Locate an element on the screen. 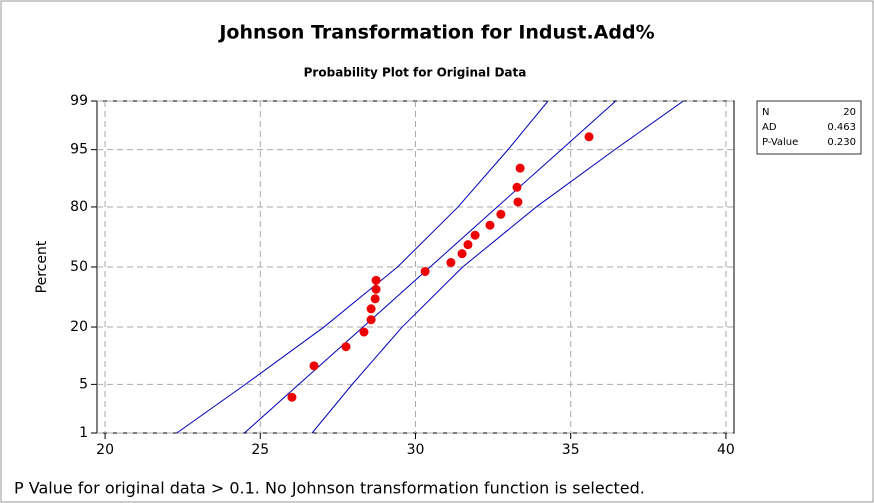 This screenshot has height=503, width=874. y-tick-label: 5 is located at coordinates (83, 384).